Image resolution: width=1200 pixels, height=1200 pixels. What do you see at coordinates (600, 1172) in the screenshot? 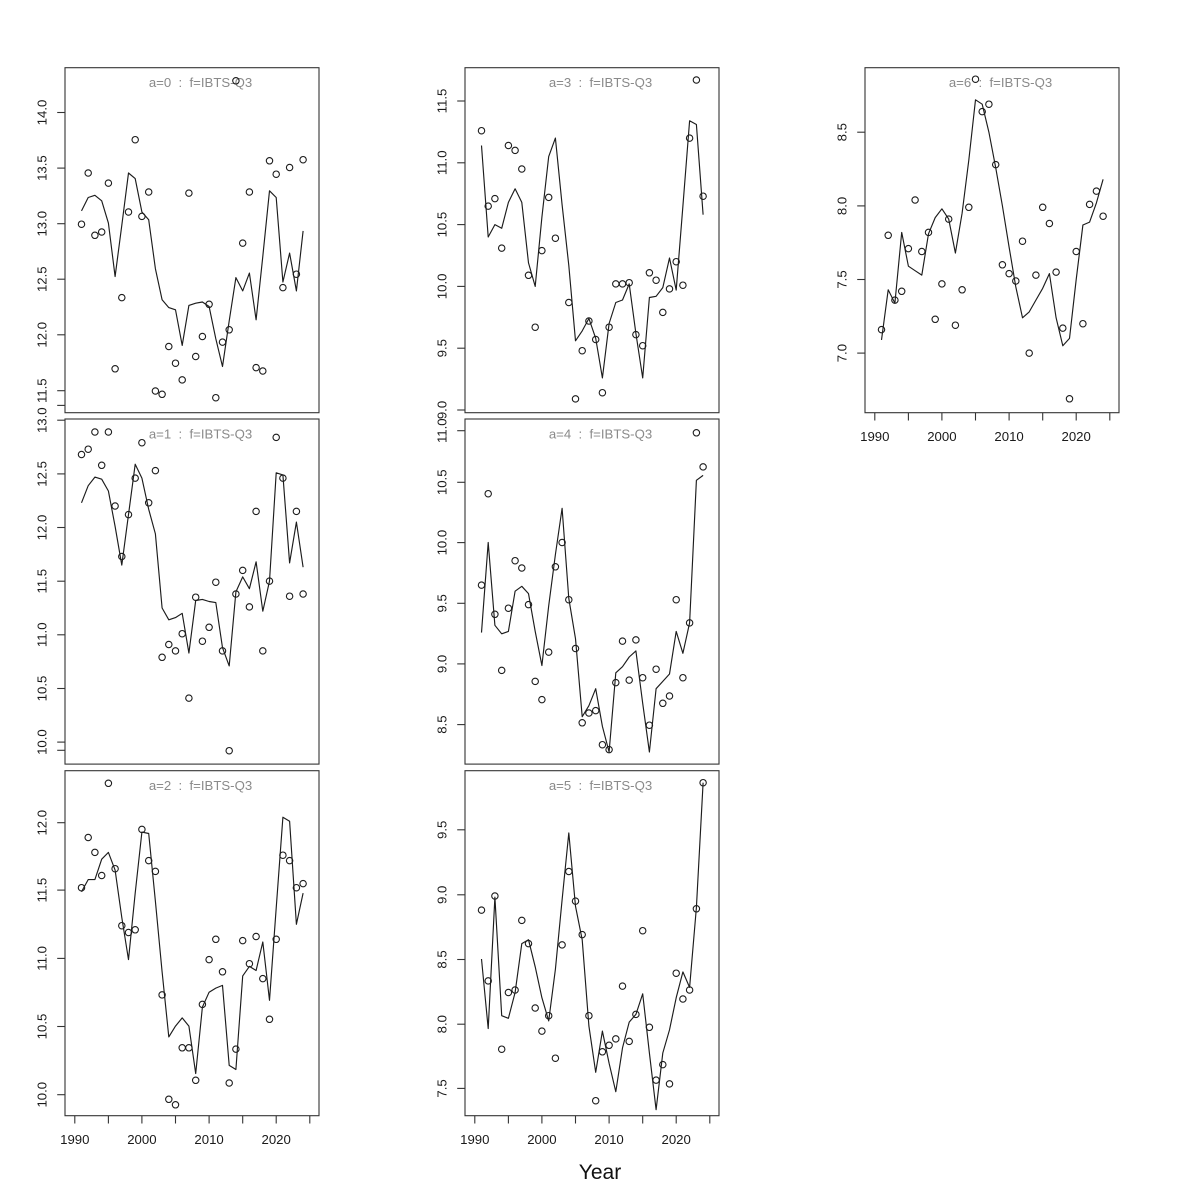
I see `svg-text: Year` at bounding box center [600, 1172].